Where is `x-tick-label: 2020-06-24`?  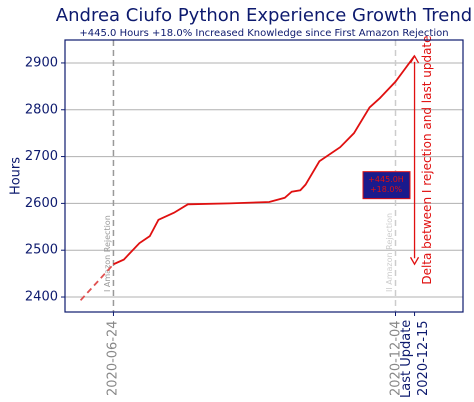
x-tick-label: 2020-06-24 is located at coordinates (113, 358).